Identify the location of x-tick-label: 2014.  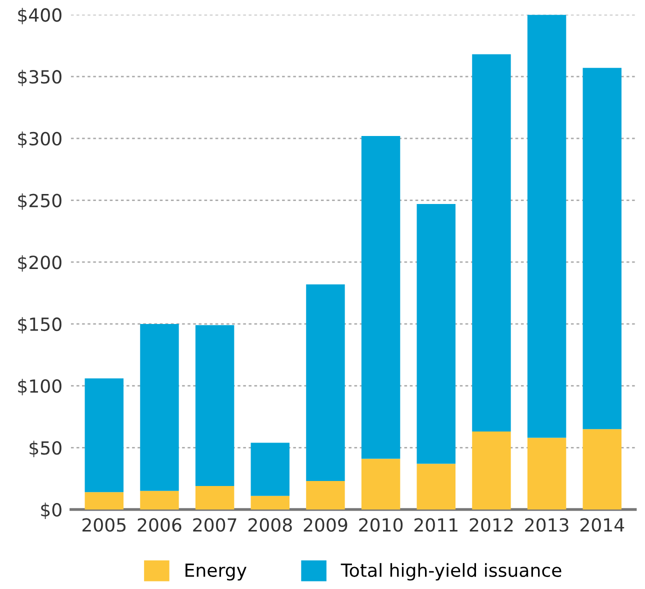
(602, 525).